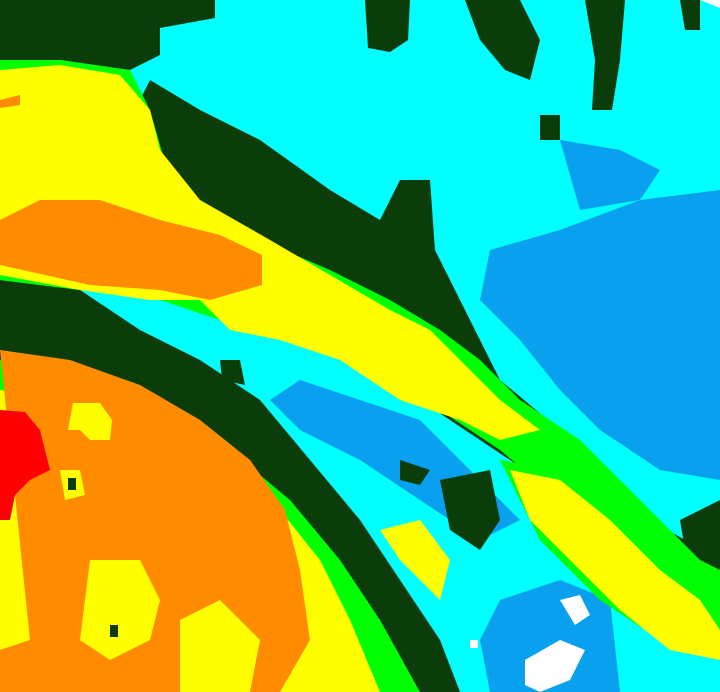 Image resolution: width=720 pixels, height=692 pixels. What do you see at coordinates (530, 643) in the screenshot?
I see `white-spots` at bounding box center [530, 643].